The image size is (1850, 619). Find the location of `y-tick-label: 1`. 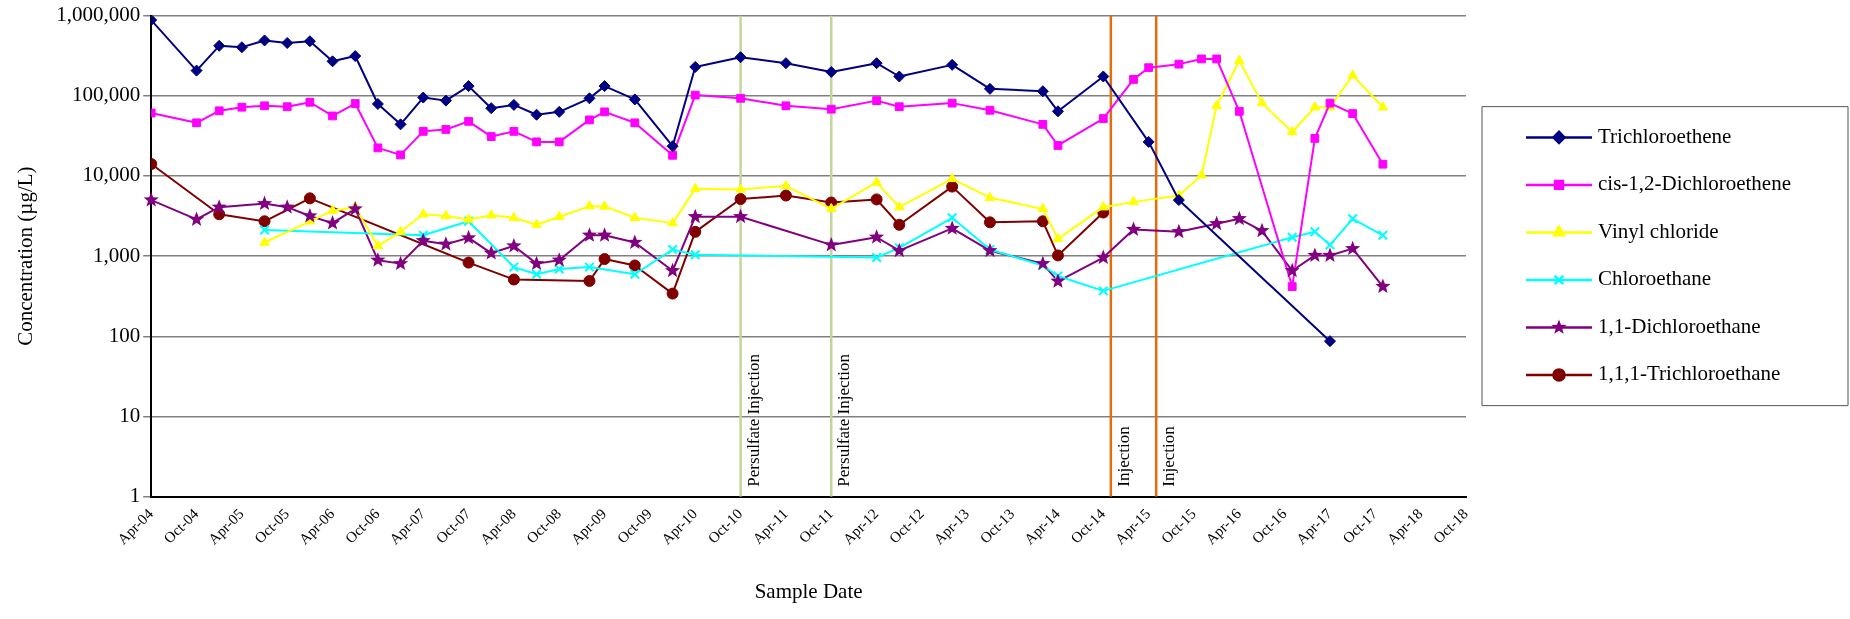

y-tick-label: 1 is located at coordinates (135, 495).